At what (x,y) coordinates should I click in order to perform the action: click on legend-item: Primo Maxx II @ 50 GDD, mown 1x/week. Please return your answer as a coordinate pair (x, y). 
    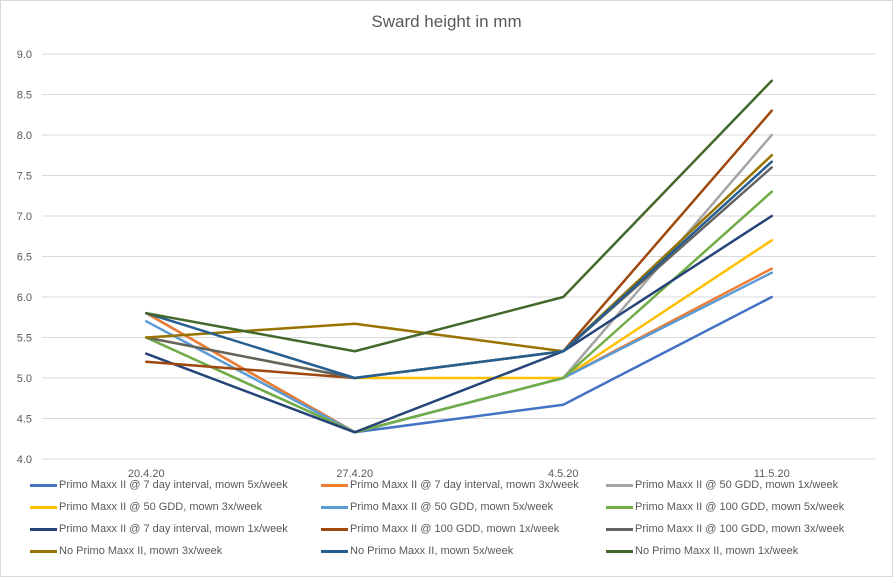
    Looking at the image, I should click on (722, 485).